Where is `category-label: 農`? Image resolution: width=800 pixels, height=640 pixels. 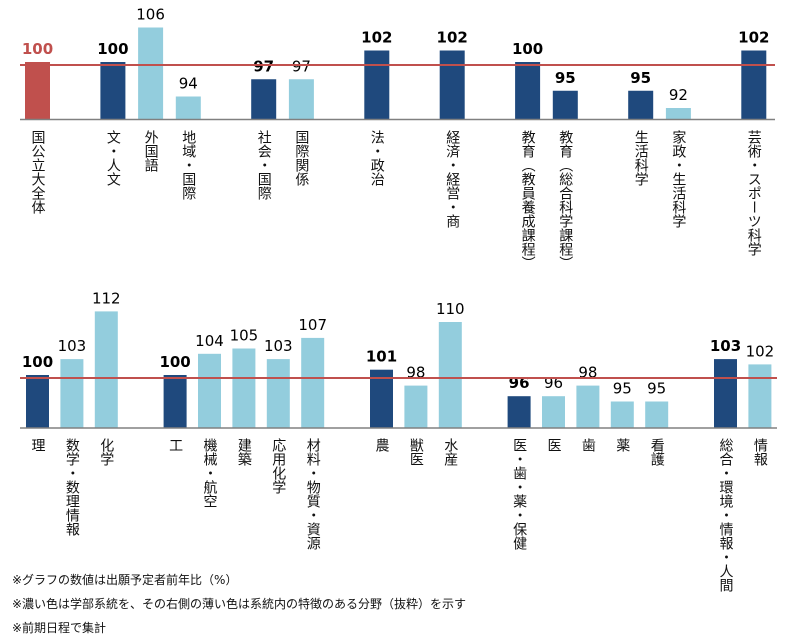 category-label: 農 is located at coordinates (381, 445).